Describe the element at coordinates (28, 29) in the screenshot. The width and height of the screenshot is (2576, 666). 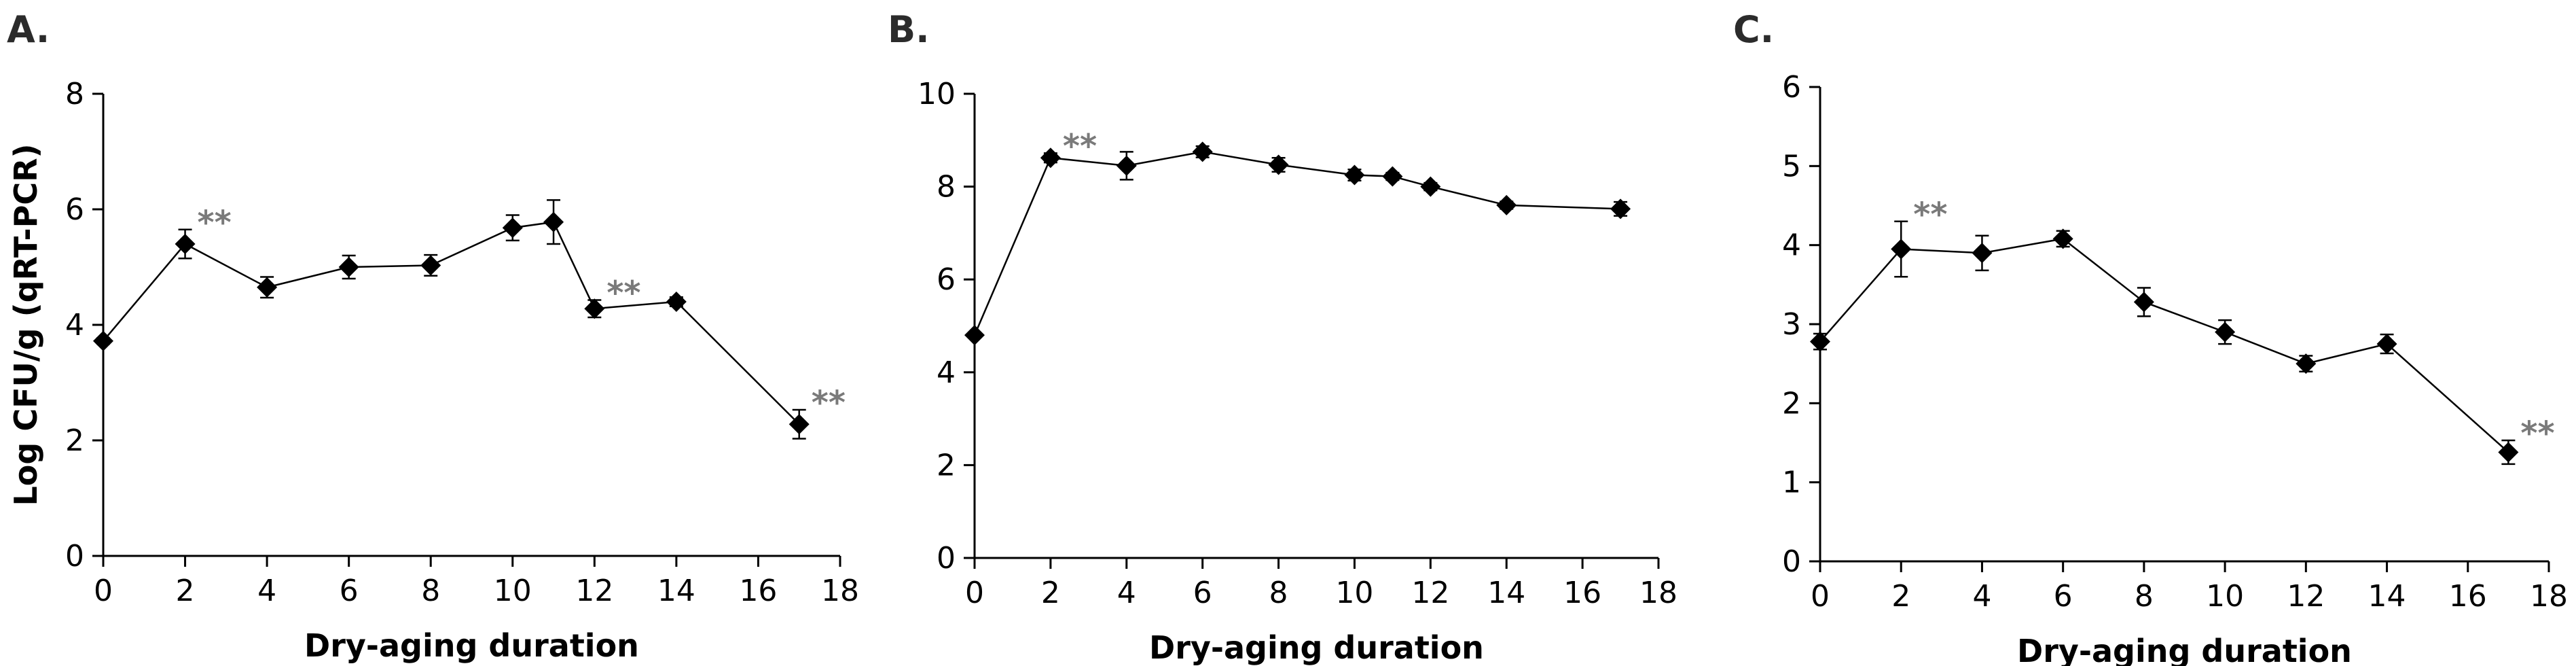
I see `panel-label: A.` at that location.